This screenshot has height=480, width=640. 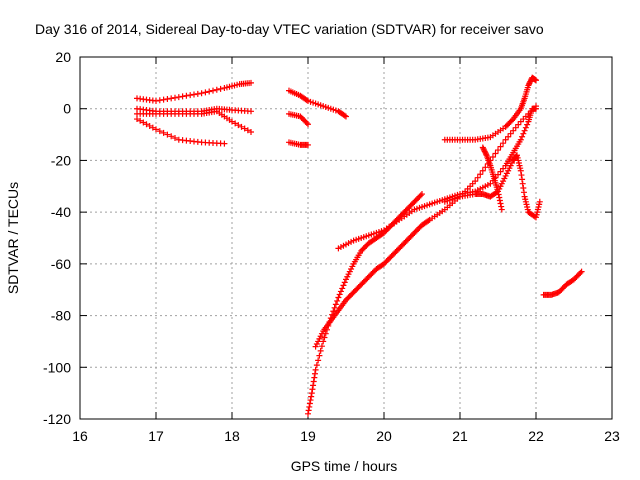 I want to click on y-tick-label: 20, so click(x=63, y=57).